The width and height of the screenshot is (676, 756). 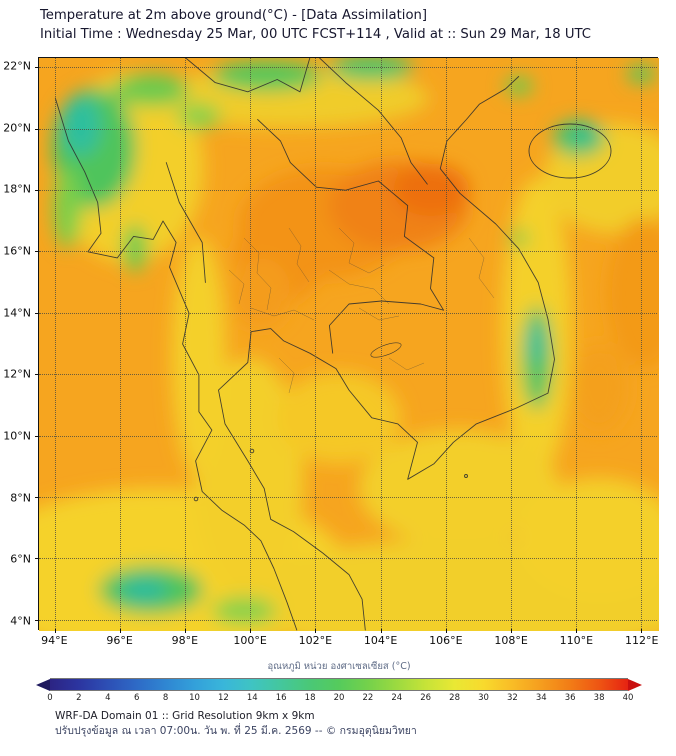 What do you see at coordinates (136, 698) in the screenshot?
I see `colorbar-tick-label: 6` at bounding box center [136, 698].